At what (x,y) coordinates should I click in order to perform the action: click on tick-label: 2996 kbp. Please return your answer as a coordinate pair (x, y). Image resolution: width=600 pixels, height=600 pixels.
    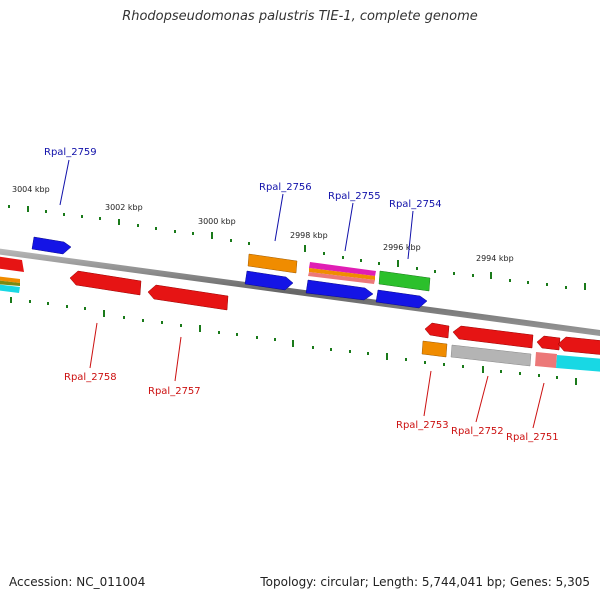
    Looking at the image, I should click on (402, 247).